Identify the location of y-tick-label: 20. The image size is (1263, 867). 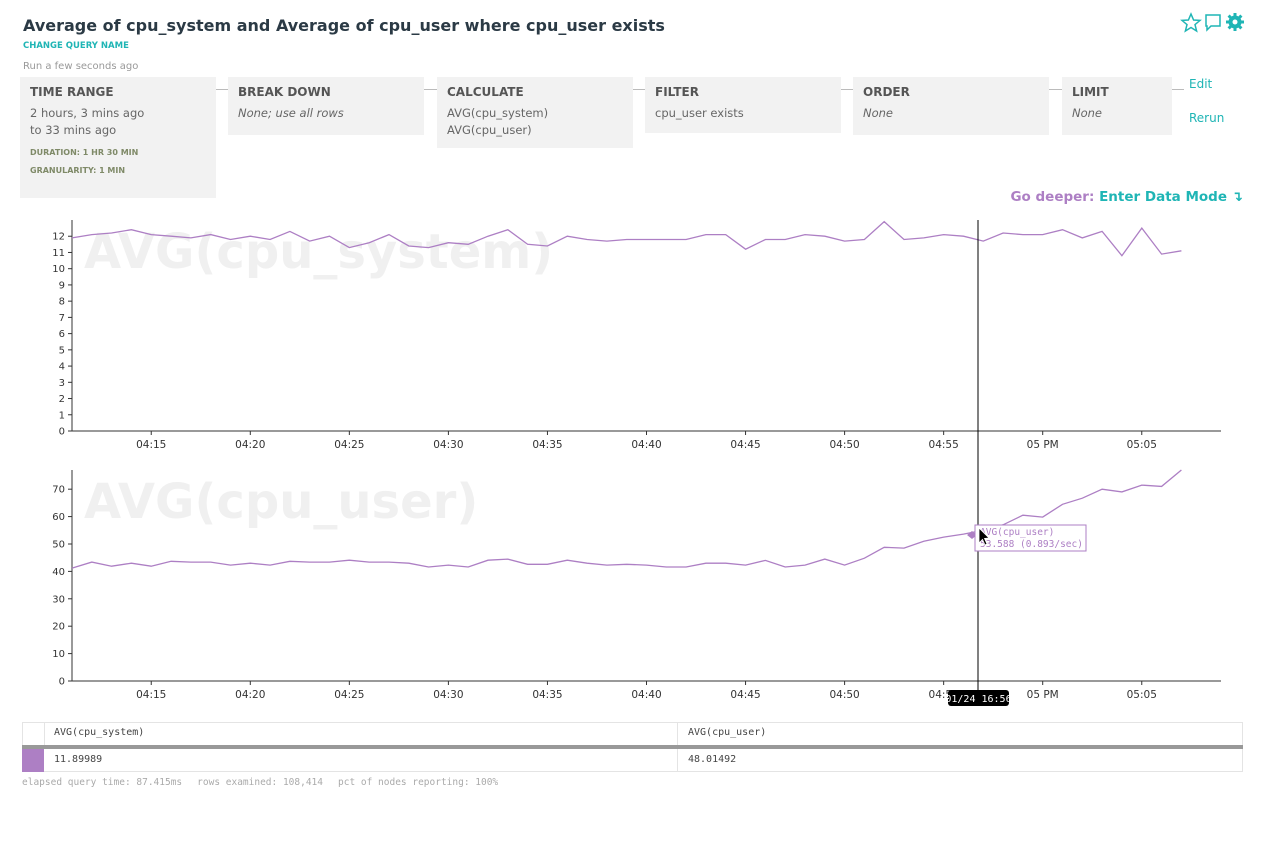
(58, 627).